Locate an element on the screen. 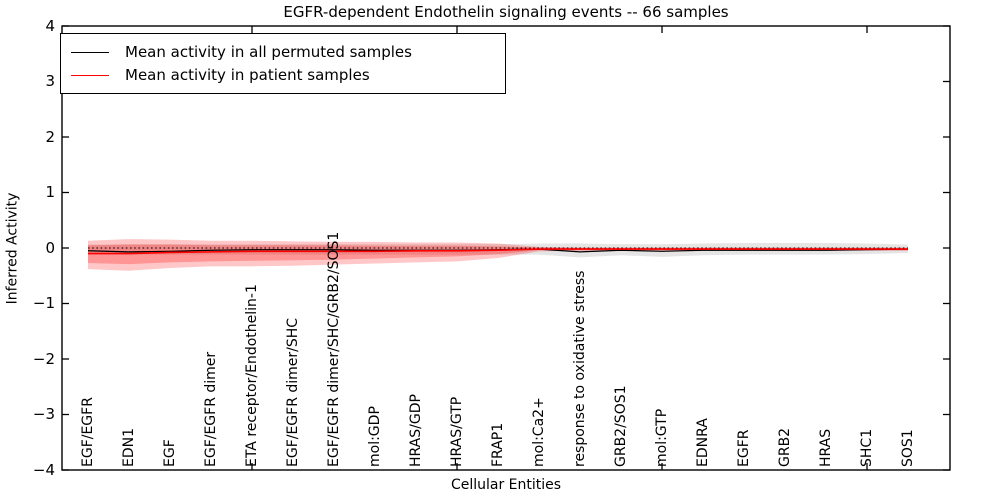  x-tick-label: SHC1 is located at coordinates (867, 447).